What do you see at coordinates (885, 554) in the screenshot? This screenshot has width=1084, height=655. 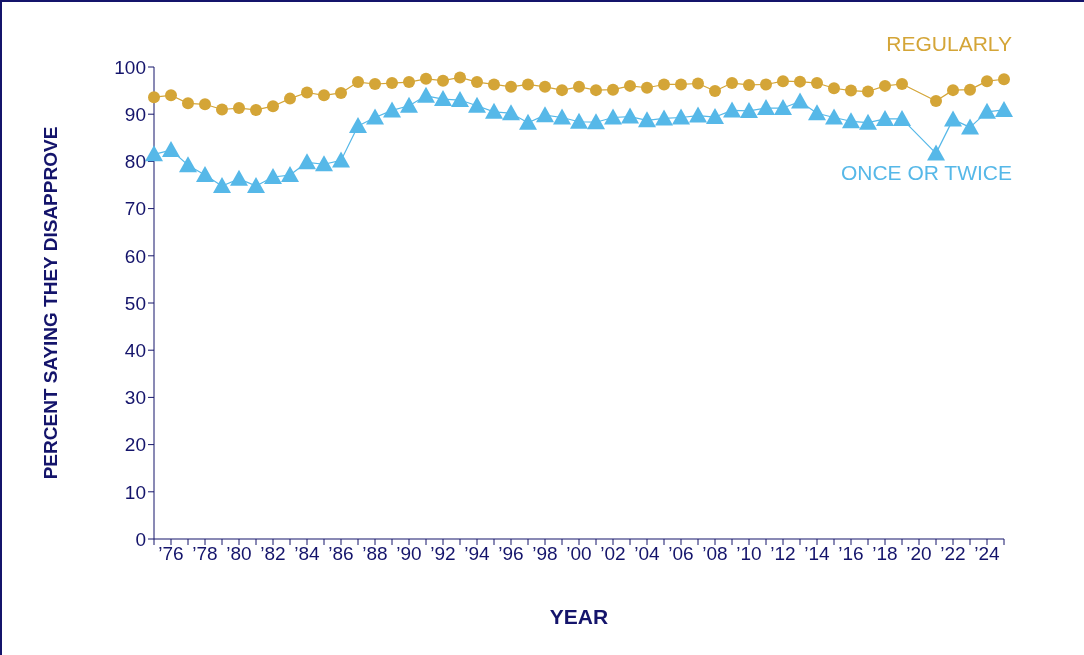 I see `x-tick-label: ’18` at bounding box center [885, 554].